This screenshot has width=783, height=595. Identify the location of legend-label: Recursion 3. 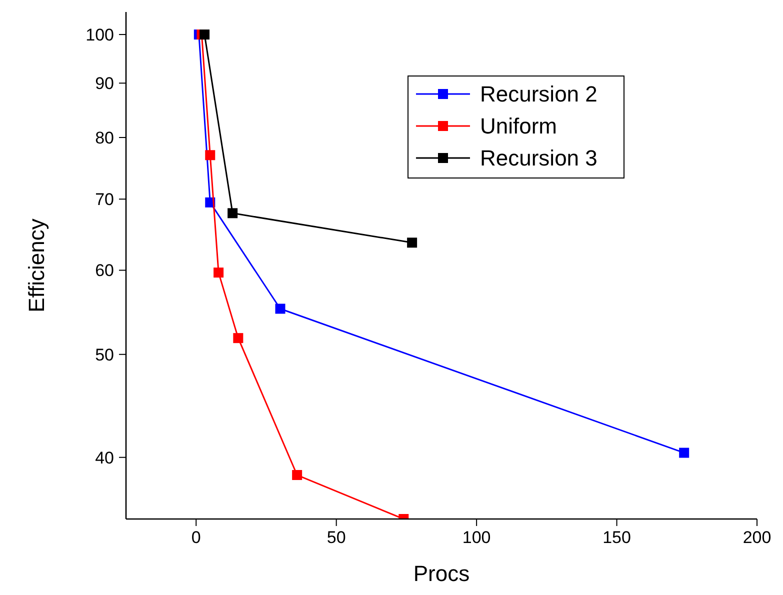
(539, 158).